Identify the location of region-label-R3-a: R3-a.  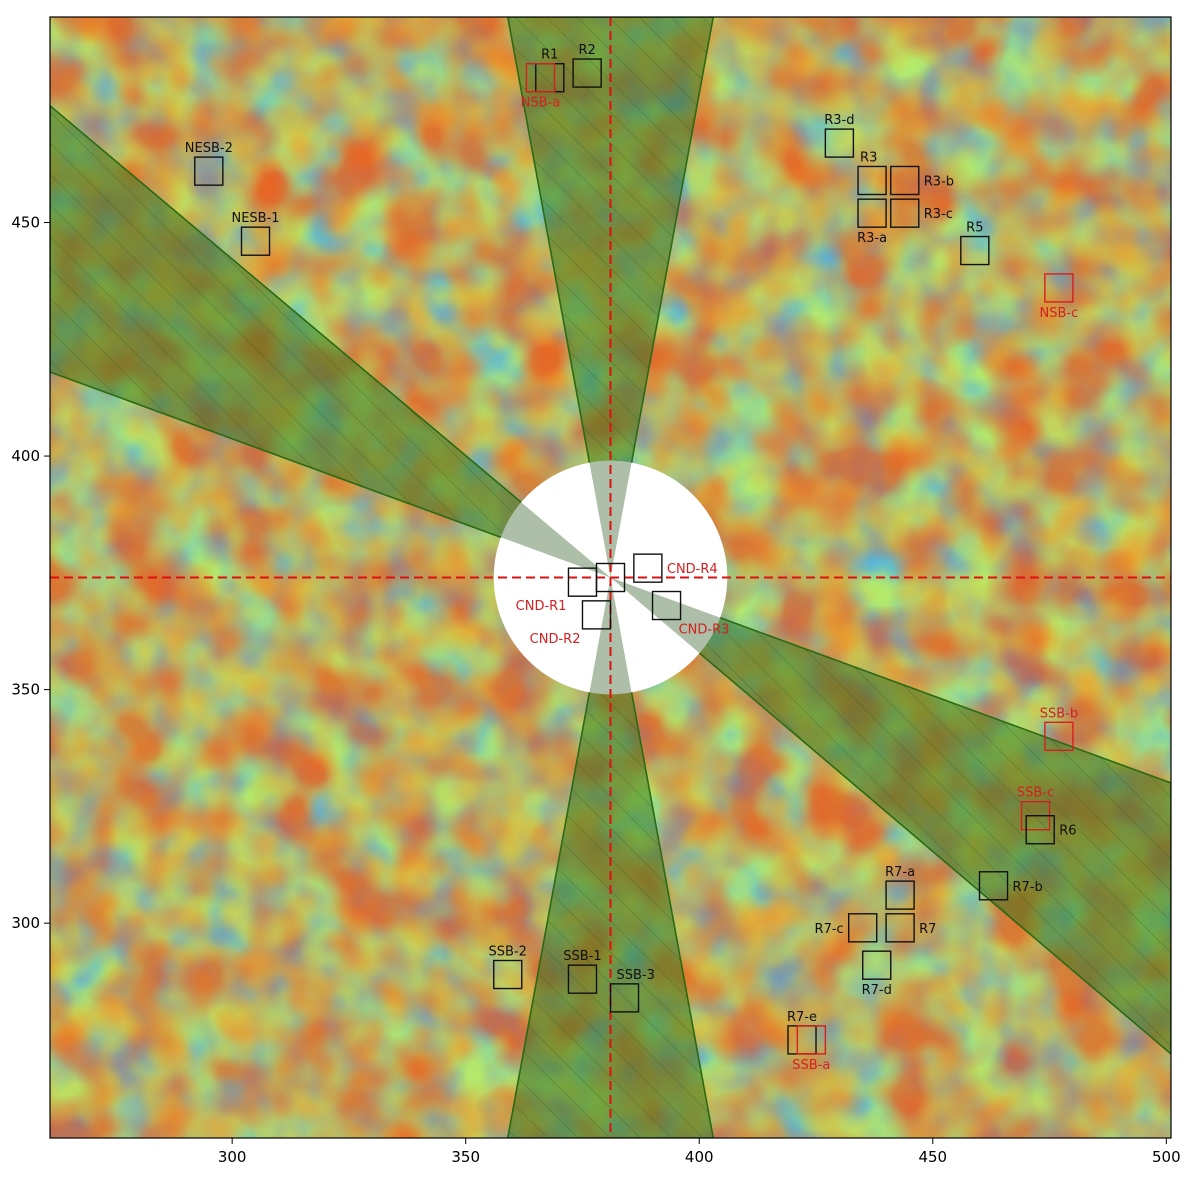
(872, 238).